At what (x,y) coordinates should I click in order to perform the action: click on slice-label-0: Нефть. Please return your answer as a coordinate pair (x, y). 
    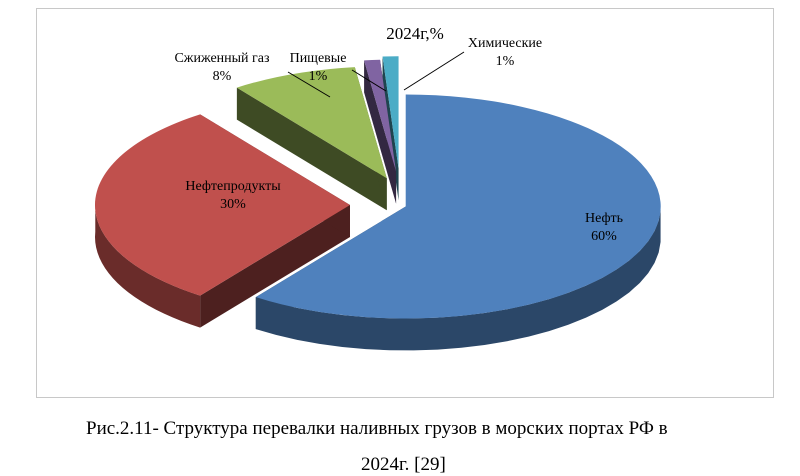
    Looking at the image, I should click on (604, 218).